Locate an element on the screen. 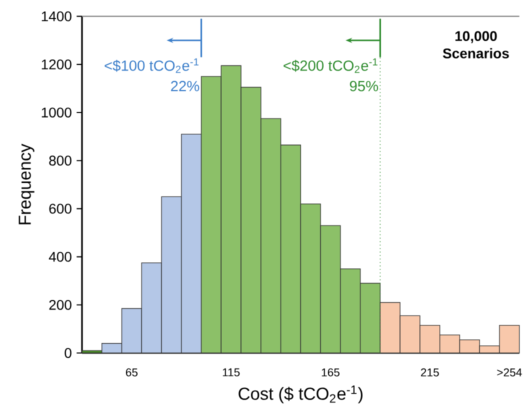  y-tick-label: 0 is located at coordinates (68, 353).